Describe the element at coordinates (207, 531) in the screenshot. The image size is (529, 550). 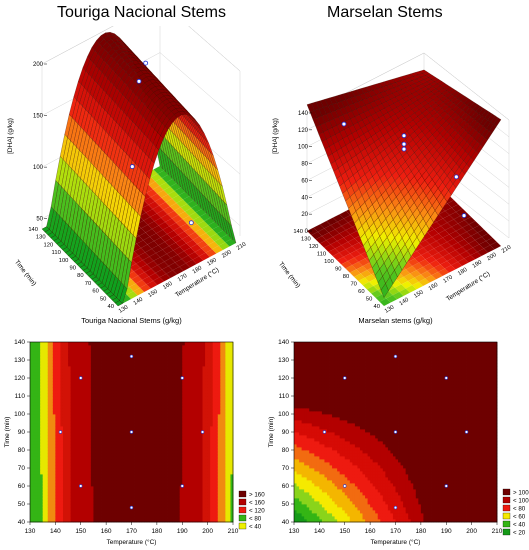
I see `x-tick-label: 200` at that location.